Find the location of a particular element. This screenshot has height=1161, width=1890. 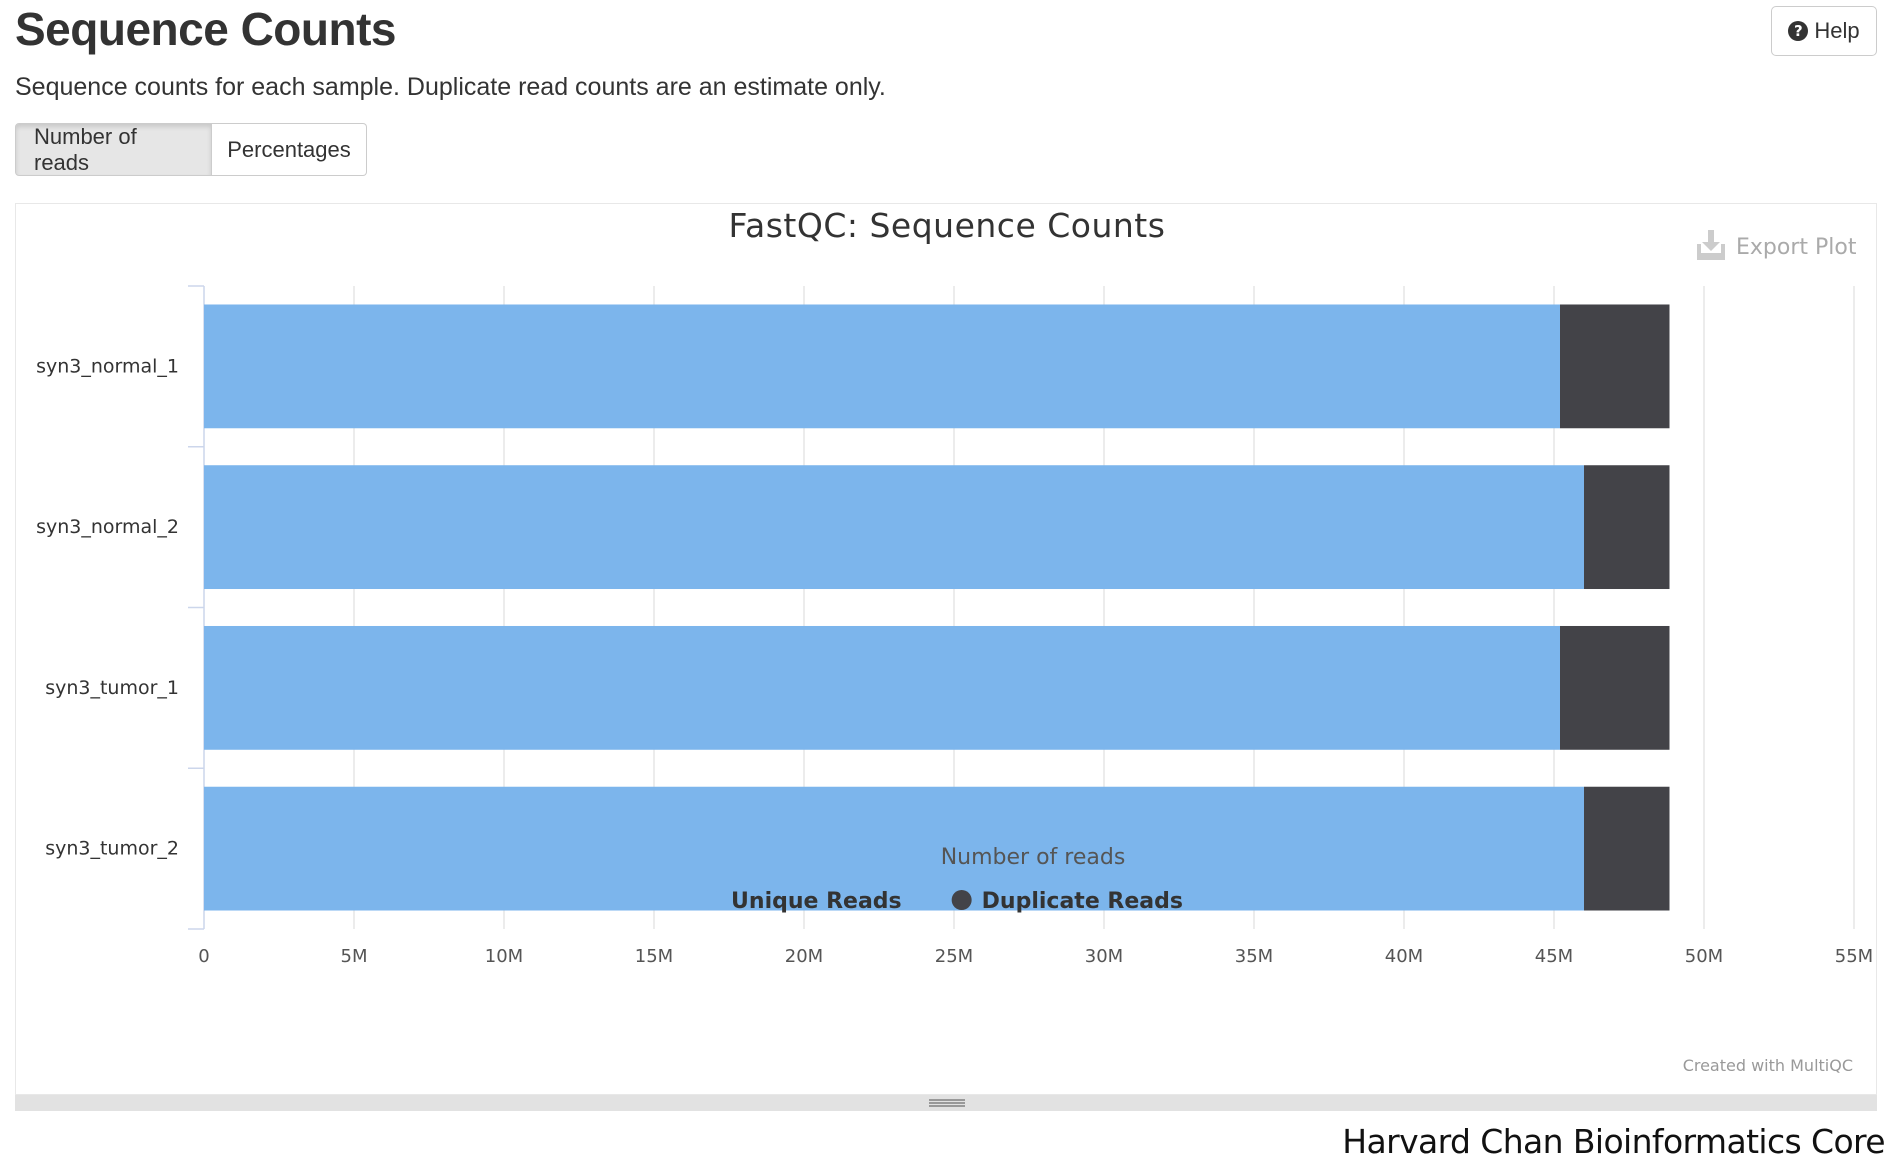

legend: Unique Reads Duplicate Reads is located at coordinates (942, 901).